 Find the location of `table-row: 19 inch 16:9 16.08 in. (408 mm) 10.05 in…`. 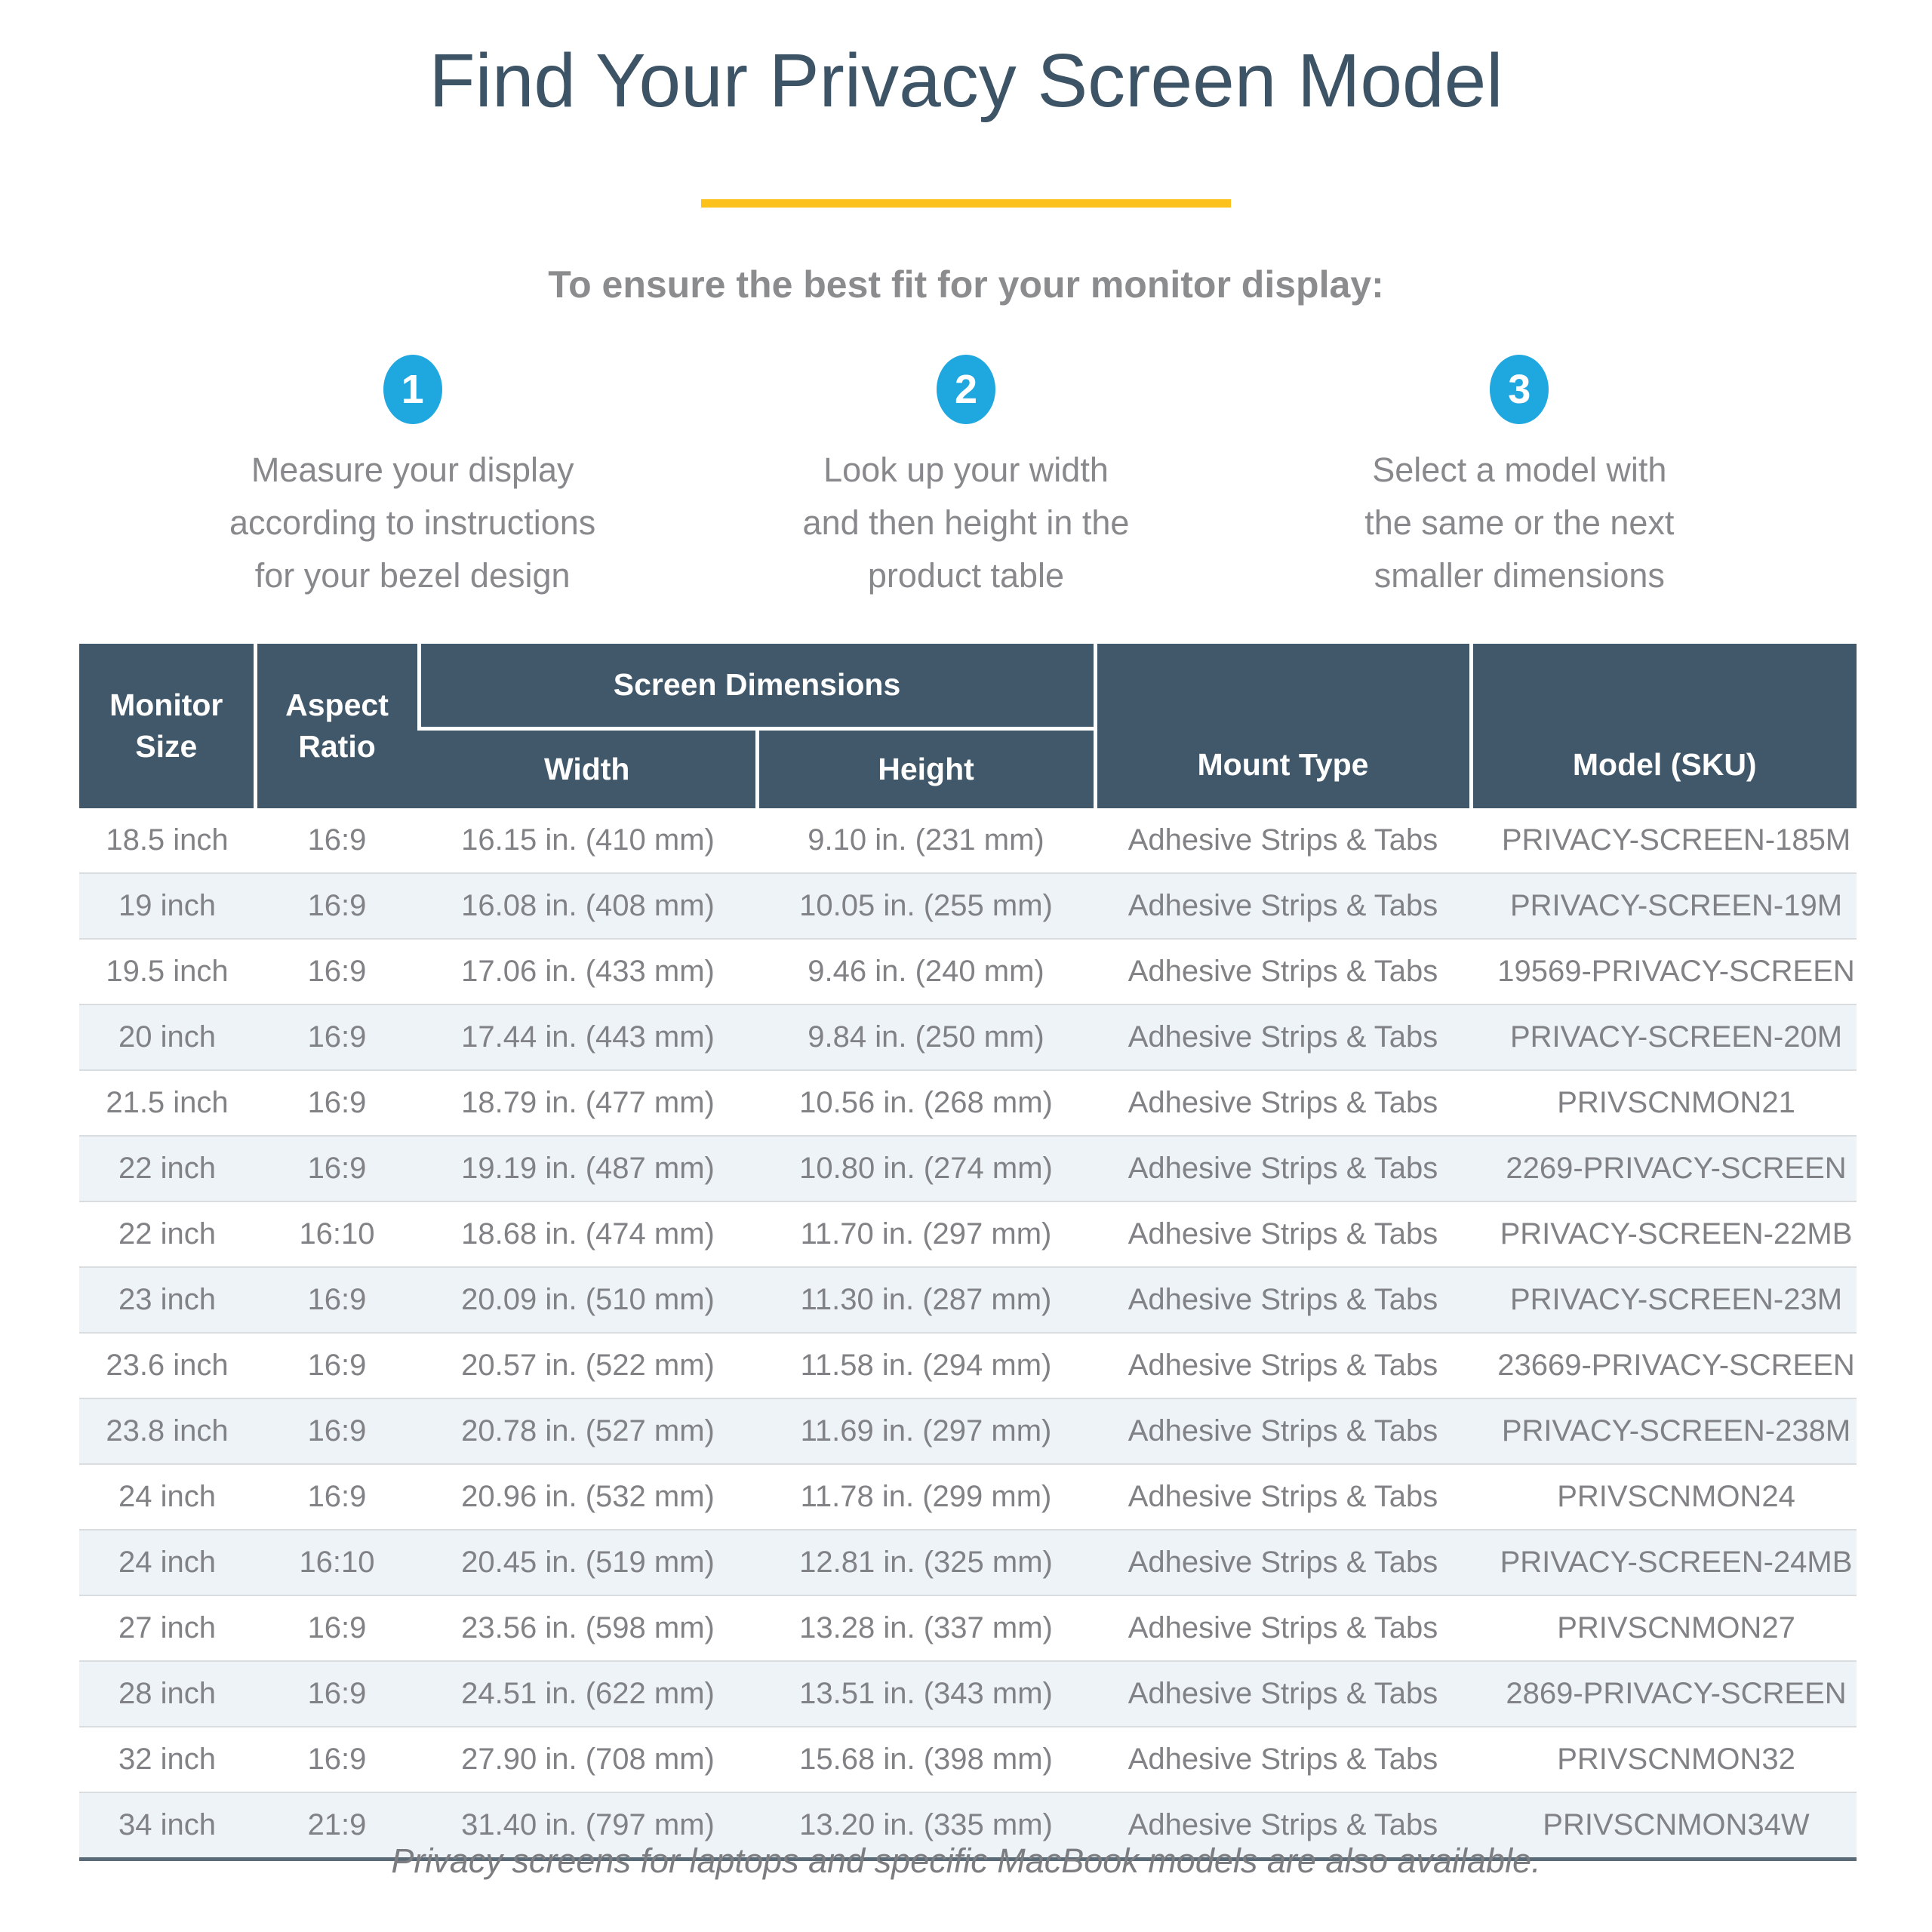

table-row: 19 inch 16:9 16.08 in. (408 mm) 10.05 in… is located at coordinates (968, 905).